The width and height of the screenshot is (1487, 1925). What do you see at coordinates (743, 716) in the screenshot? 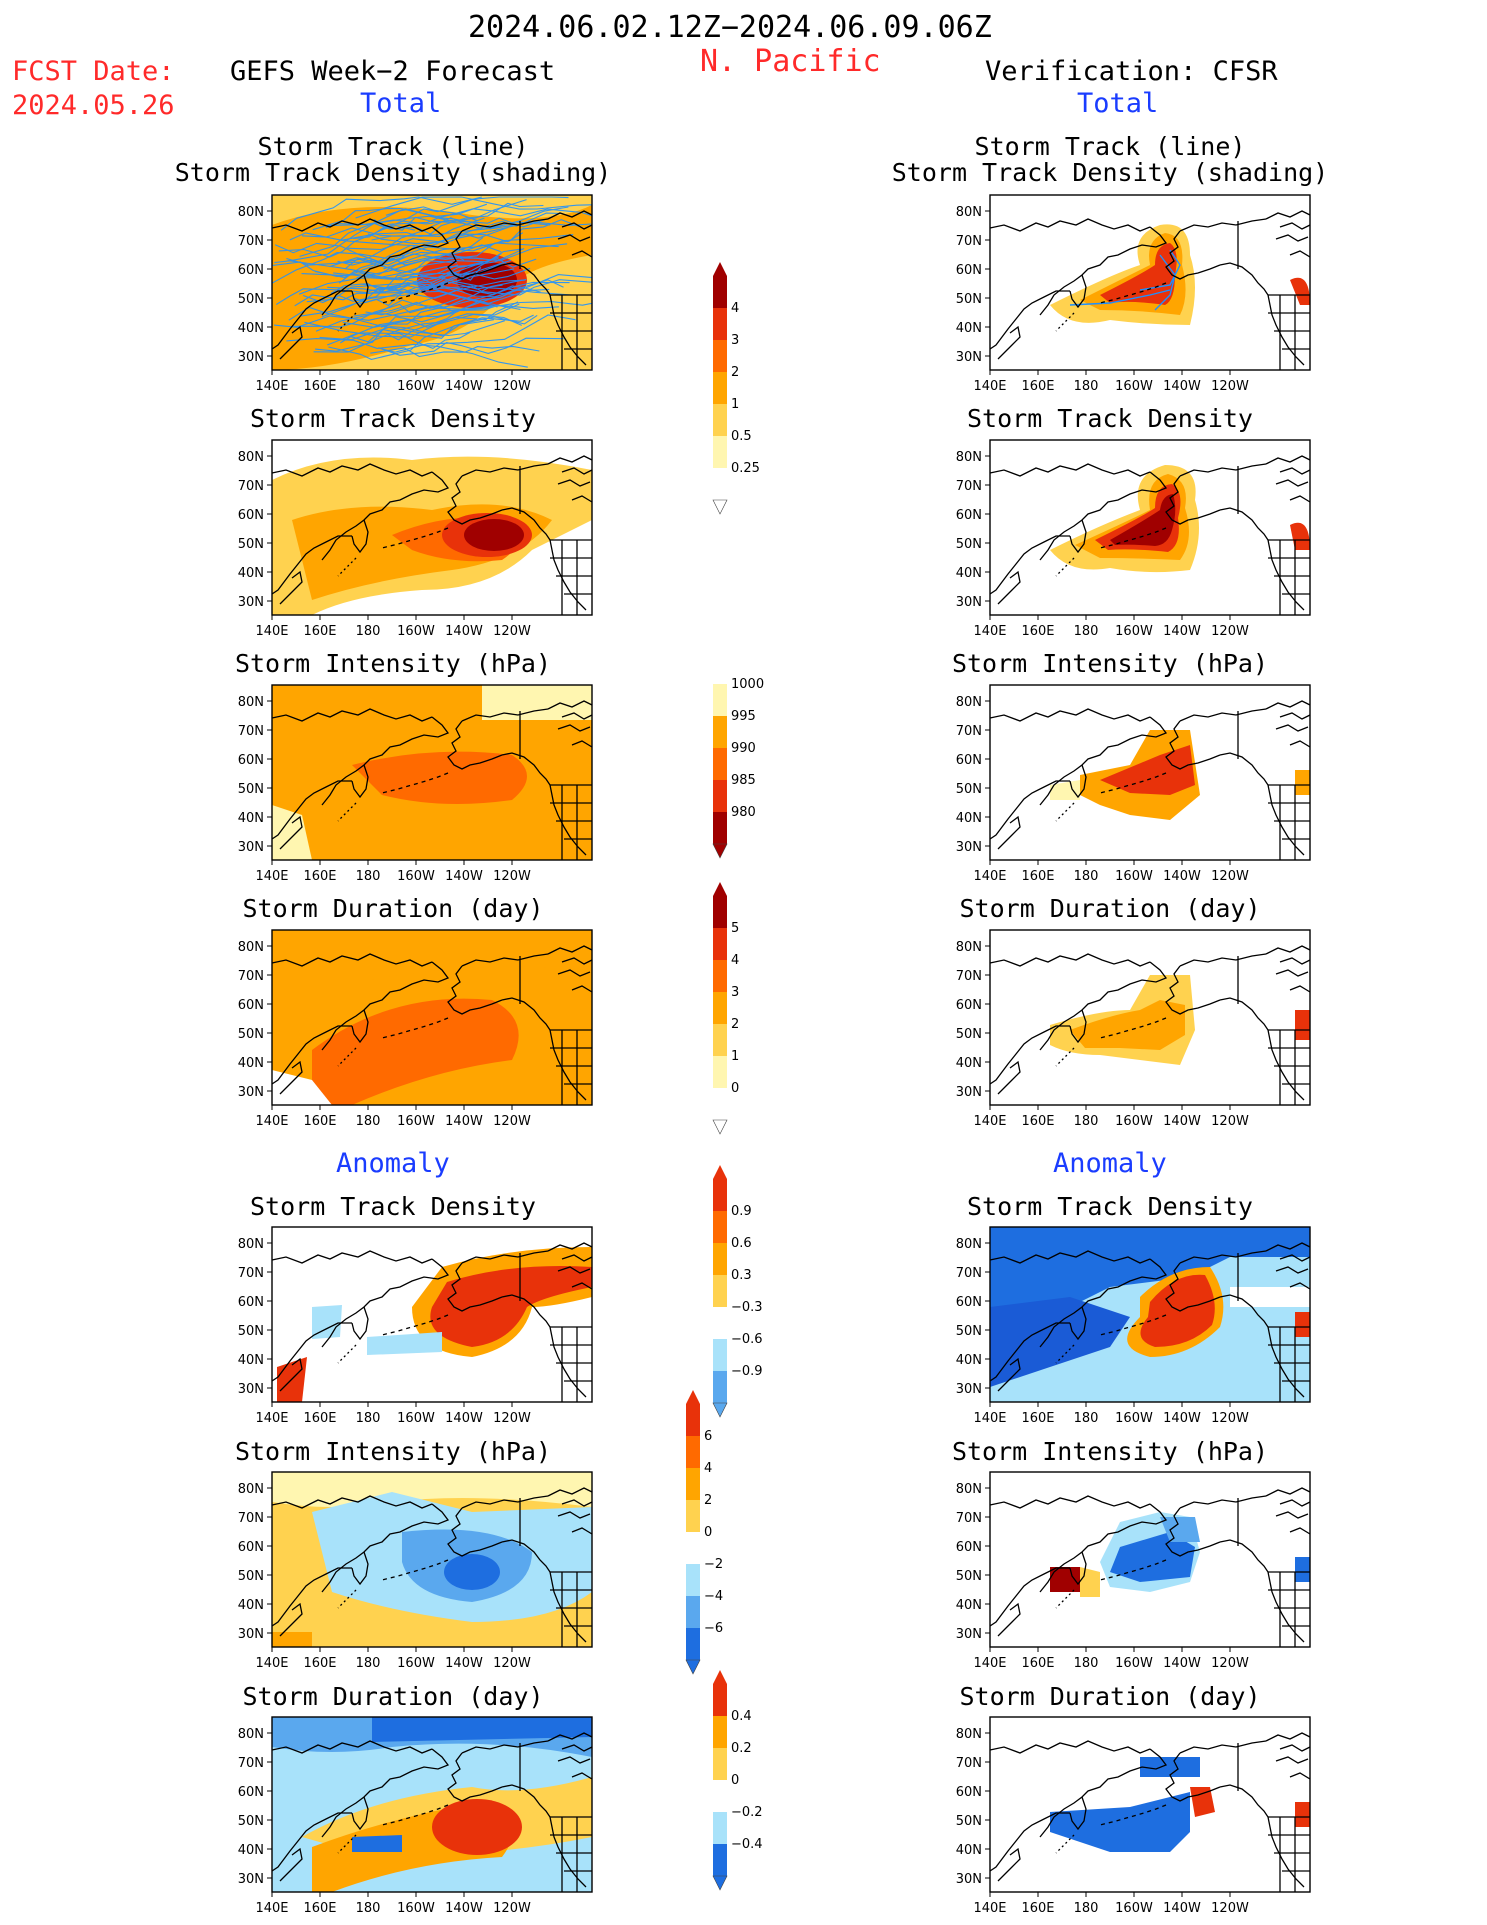
I see `colorbar-label: 995` at bounding box center [743, 716].